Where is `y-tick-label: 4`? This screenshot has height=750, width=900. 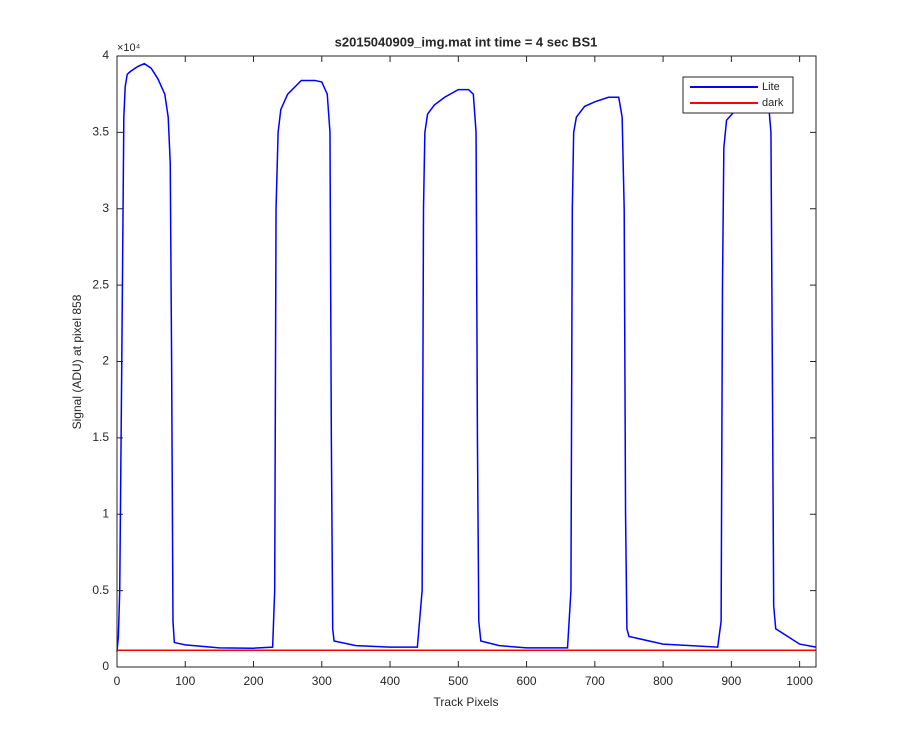 y-tick-label: 4 is located at coordinates (105, 55).